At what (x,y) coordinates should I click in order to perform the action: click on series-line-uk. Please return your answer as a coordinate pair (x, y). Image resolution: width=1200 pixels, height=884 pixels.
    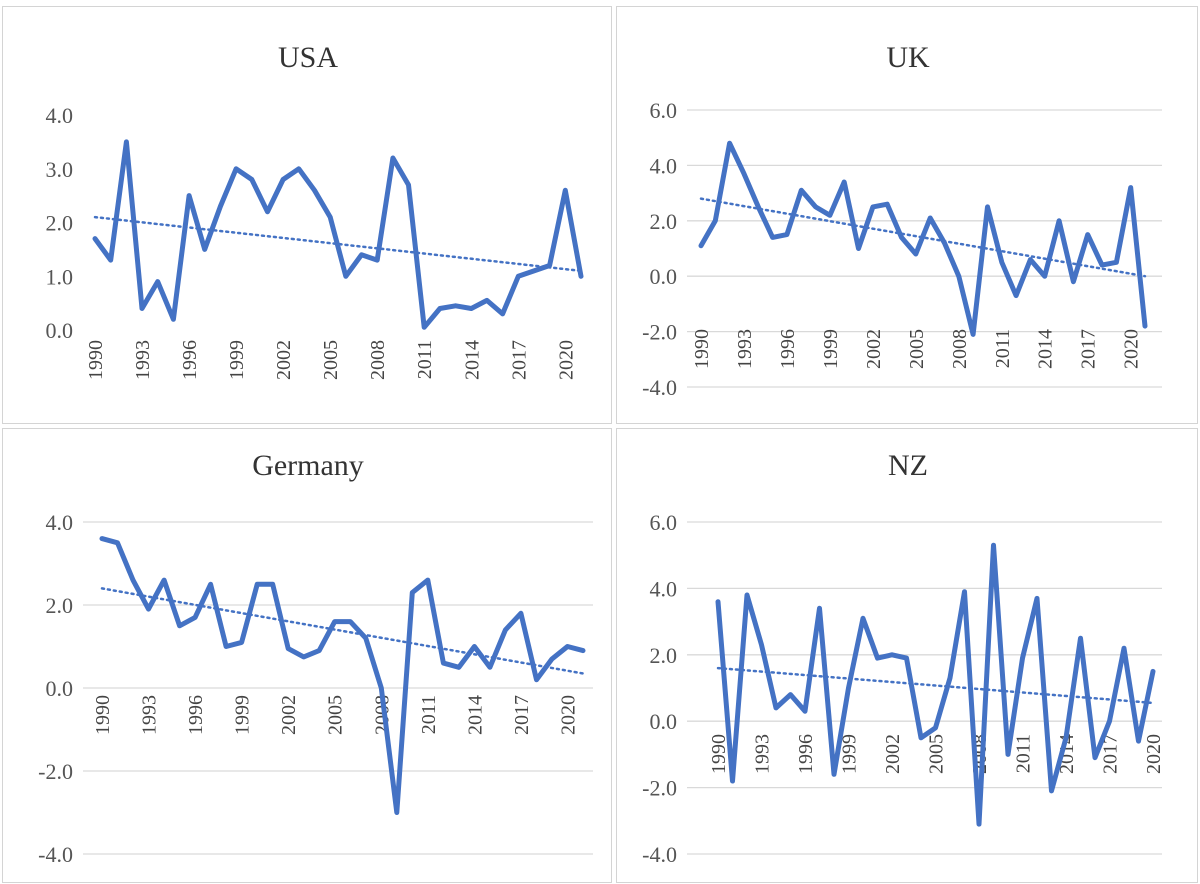
    Looking at the image, I should click on (923, 238).